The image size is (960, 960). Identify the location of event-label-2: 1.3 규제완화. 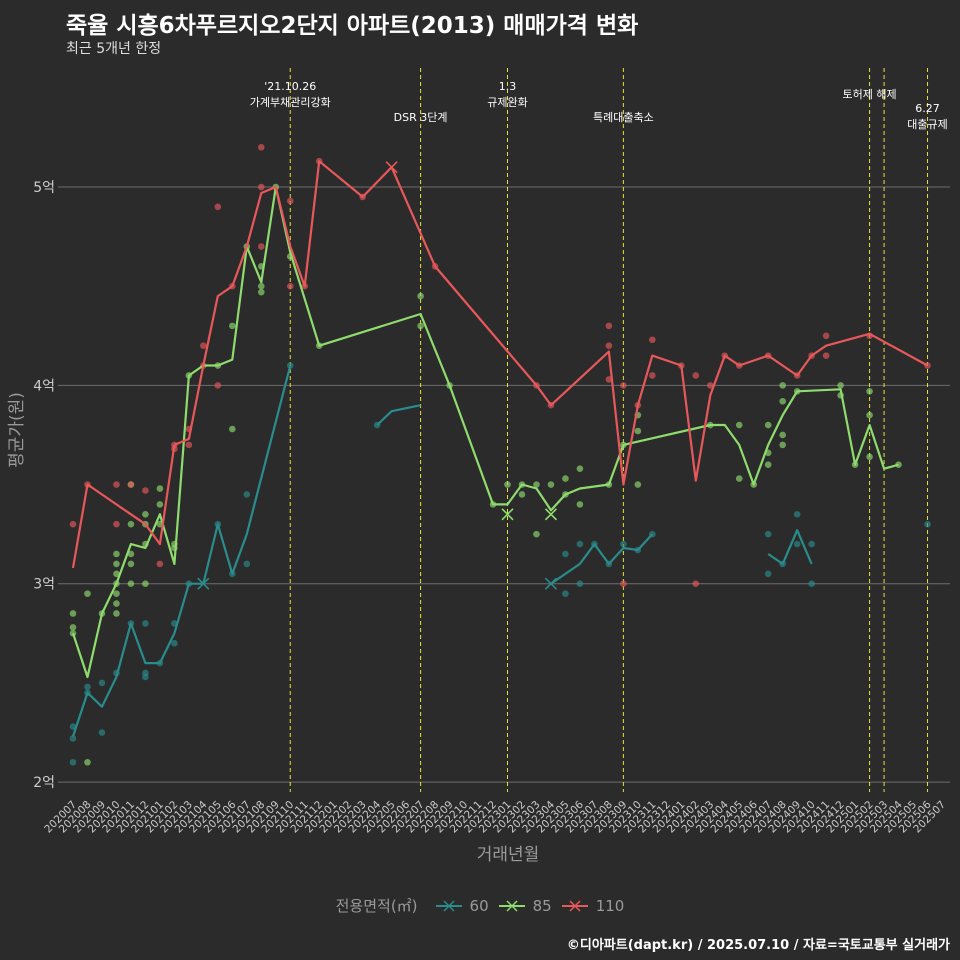
(507, 94).